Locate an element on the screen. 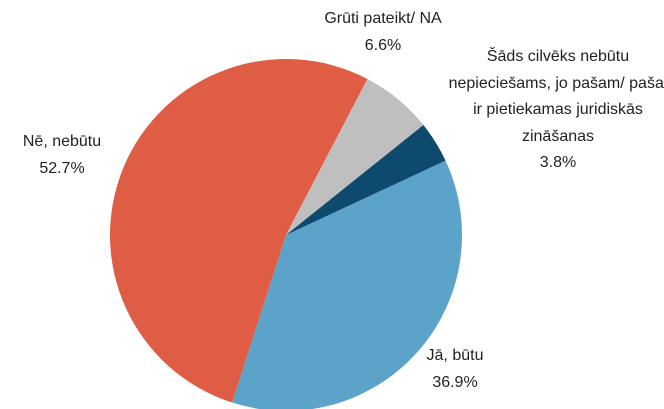  slice-label: Grūti pateikt/ NA 6.6% is located at coordinates (383, 32).